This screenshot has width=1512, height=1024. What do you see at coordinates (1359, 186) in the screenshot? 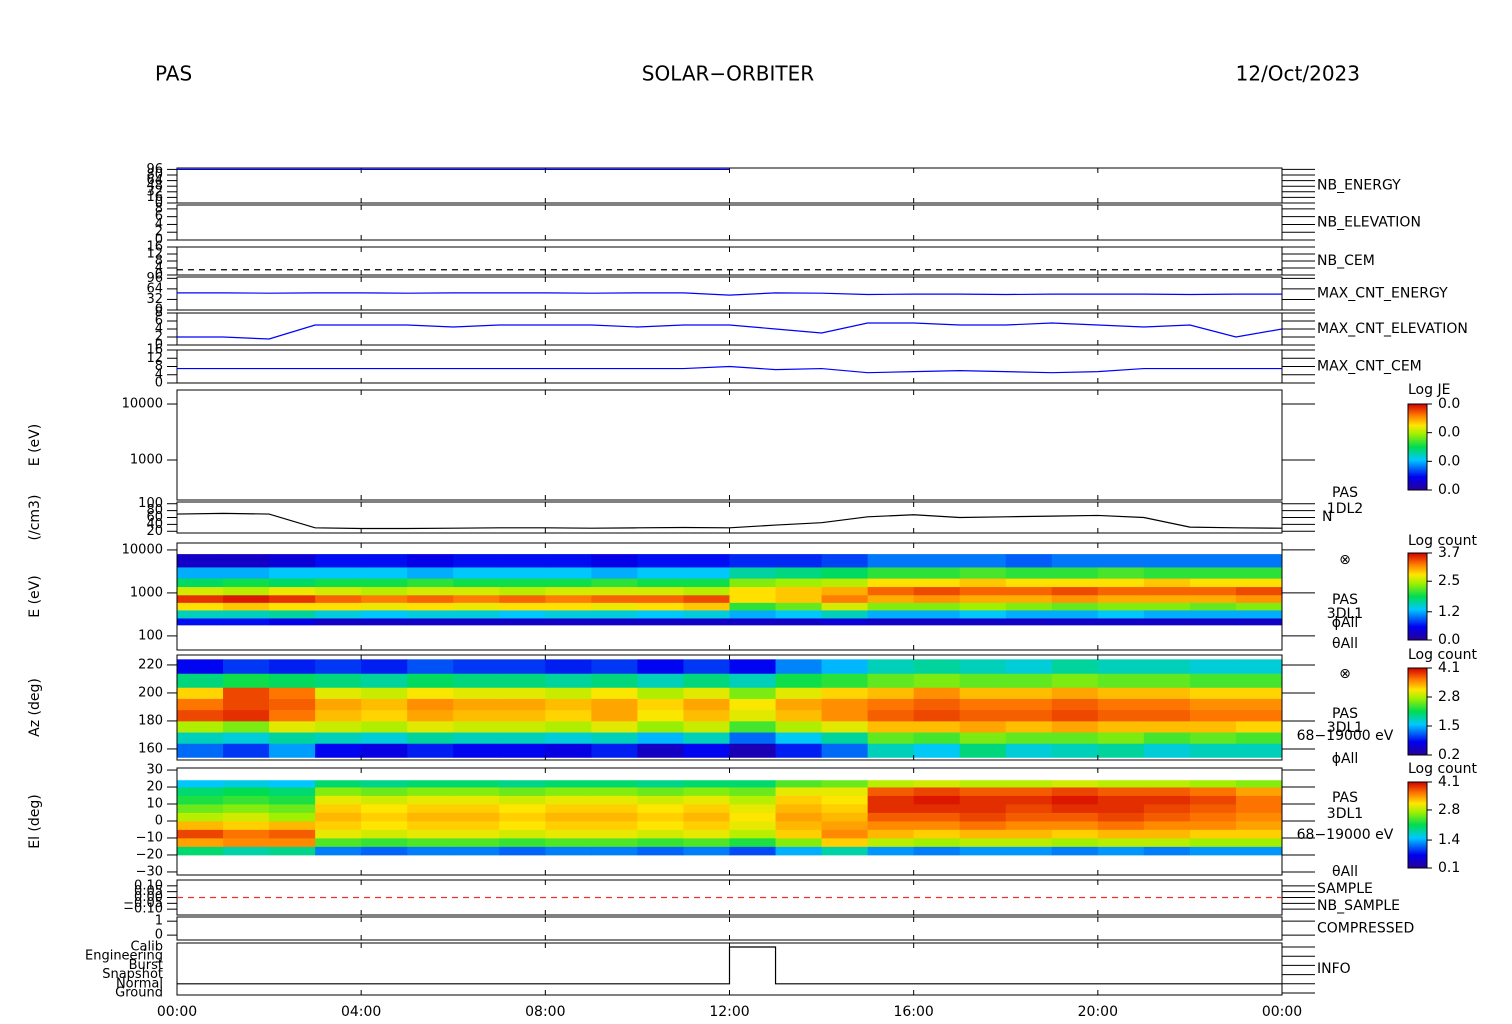
I see `panel-label: NB_ENERGY` at bounding box center [1359, 186].